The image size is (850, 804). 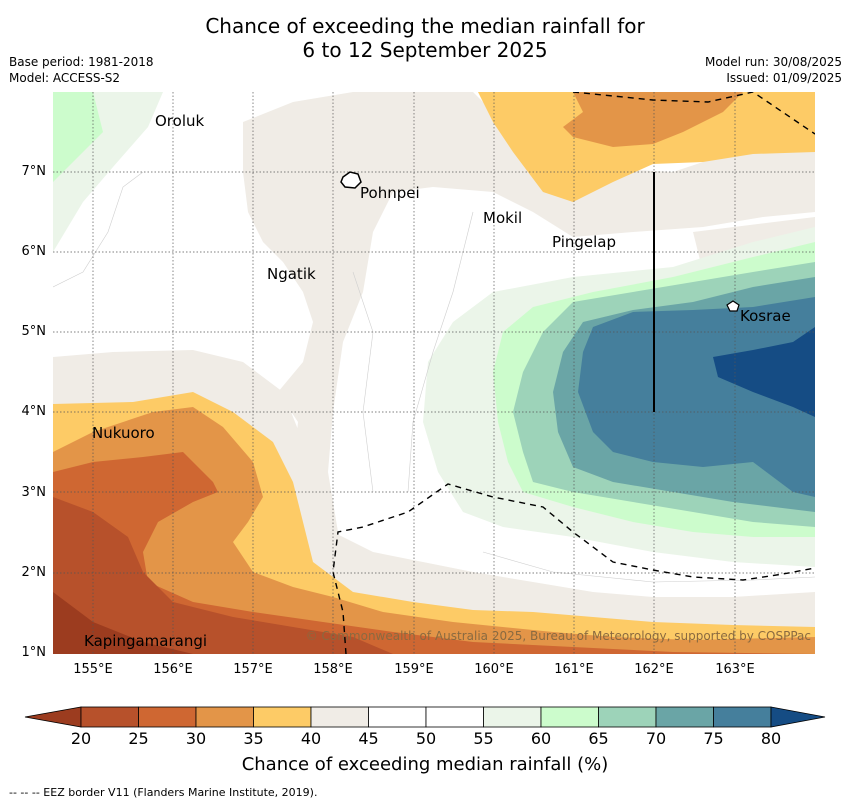 I want to click on colorbar-tick-65: 65, so click(x=598, y=738).